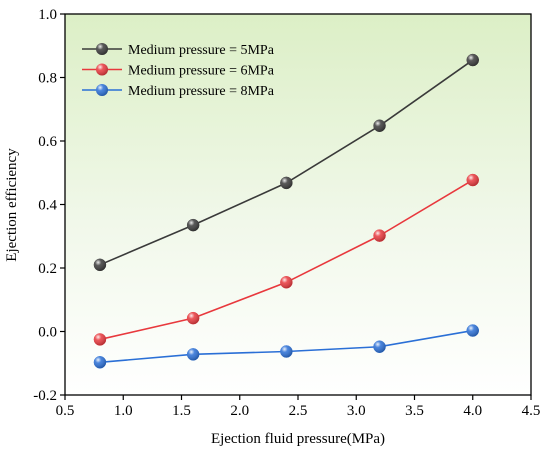 This screenshot has height=454, width=550. I want to click on y-tick-label: 1.0, so click(47, 15).